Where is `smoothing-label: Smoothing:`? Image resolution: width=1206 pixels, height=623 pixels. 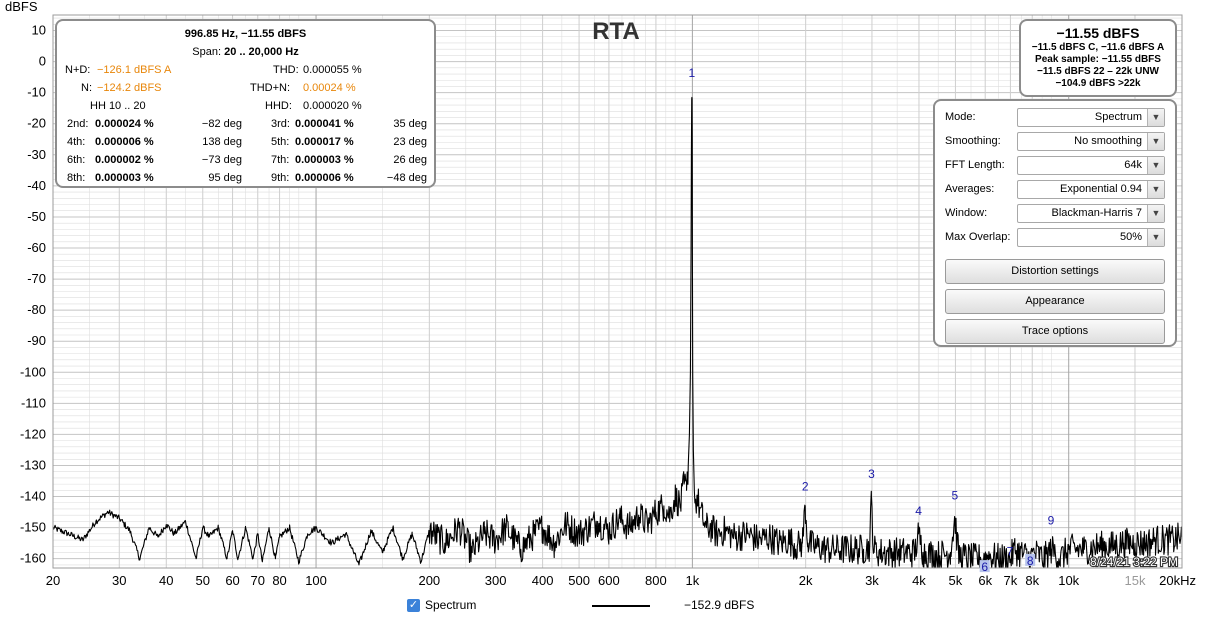 smoothing-label: Smoothing: is located at coordinates (973, 141).